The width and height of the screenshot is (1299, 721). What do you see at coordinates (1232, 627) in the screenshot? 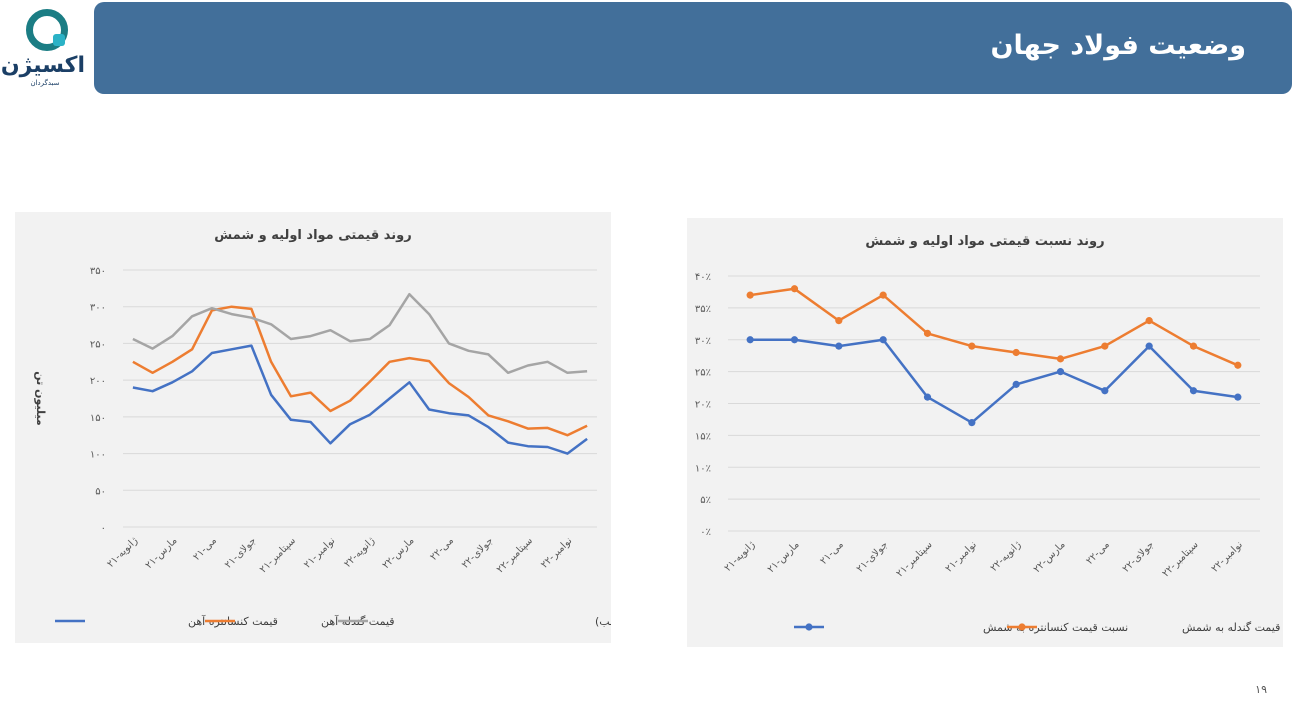
I see `legend-label: نسبت قیمت گندله به شمش` at bounding box center [1232, 627].